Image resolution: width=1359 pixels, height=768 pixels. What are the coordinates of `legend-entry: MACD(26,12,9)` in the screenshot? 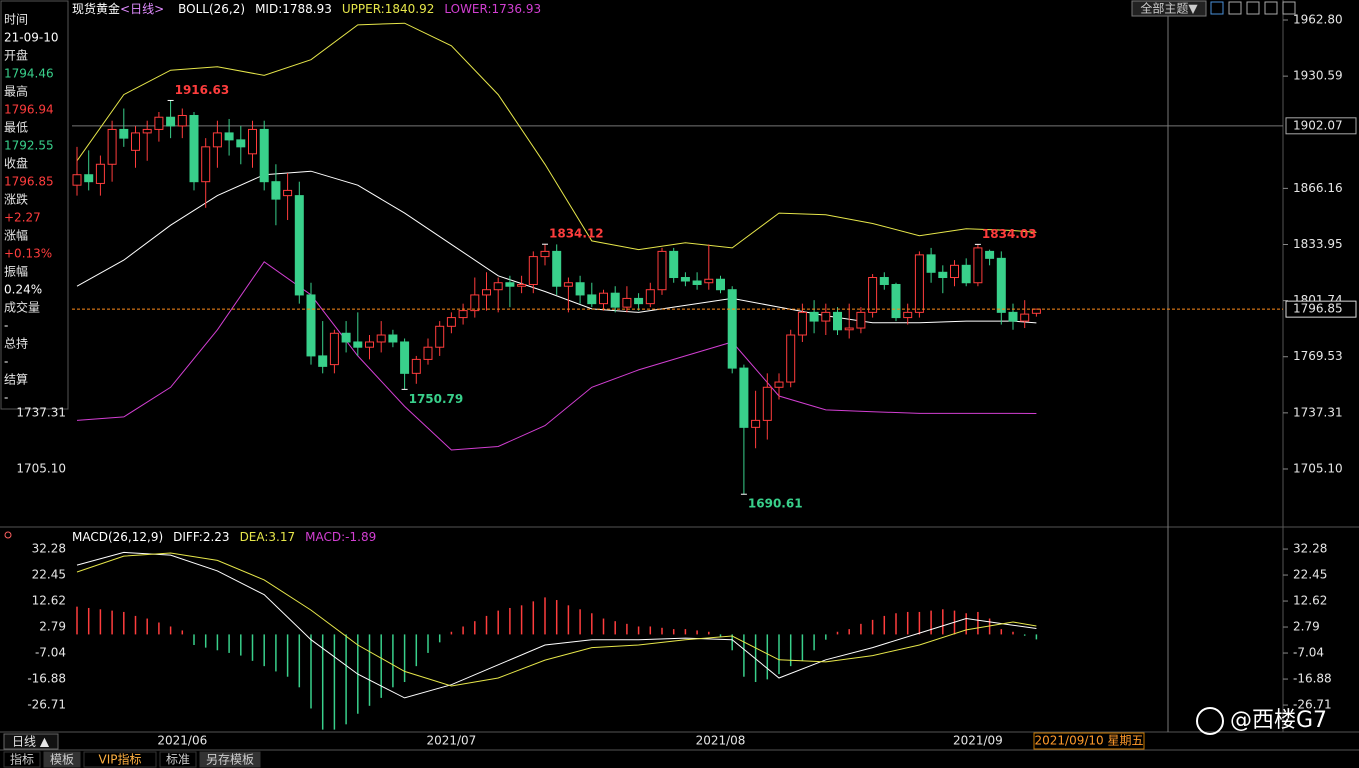 It's located at (117, 537).